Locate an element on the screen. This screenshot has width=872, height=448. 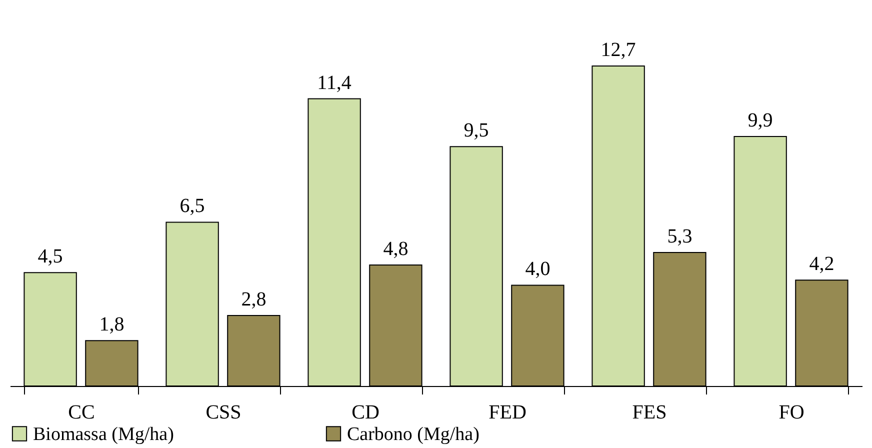
data-label: 4,2 is located at coordinates (821, 264).